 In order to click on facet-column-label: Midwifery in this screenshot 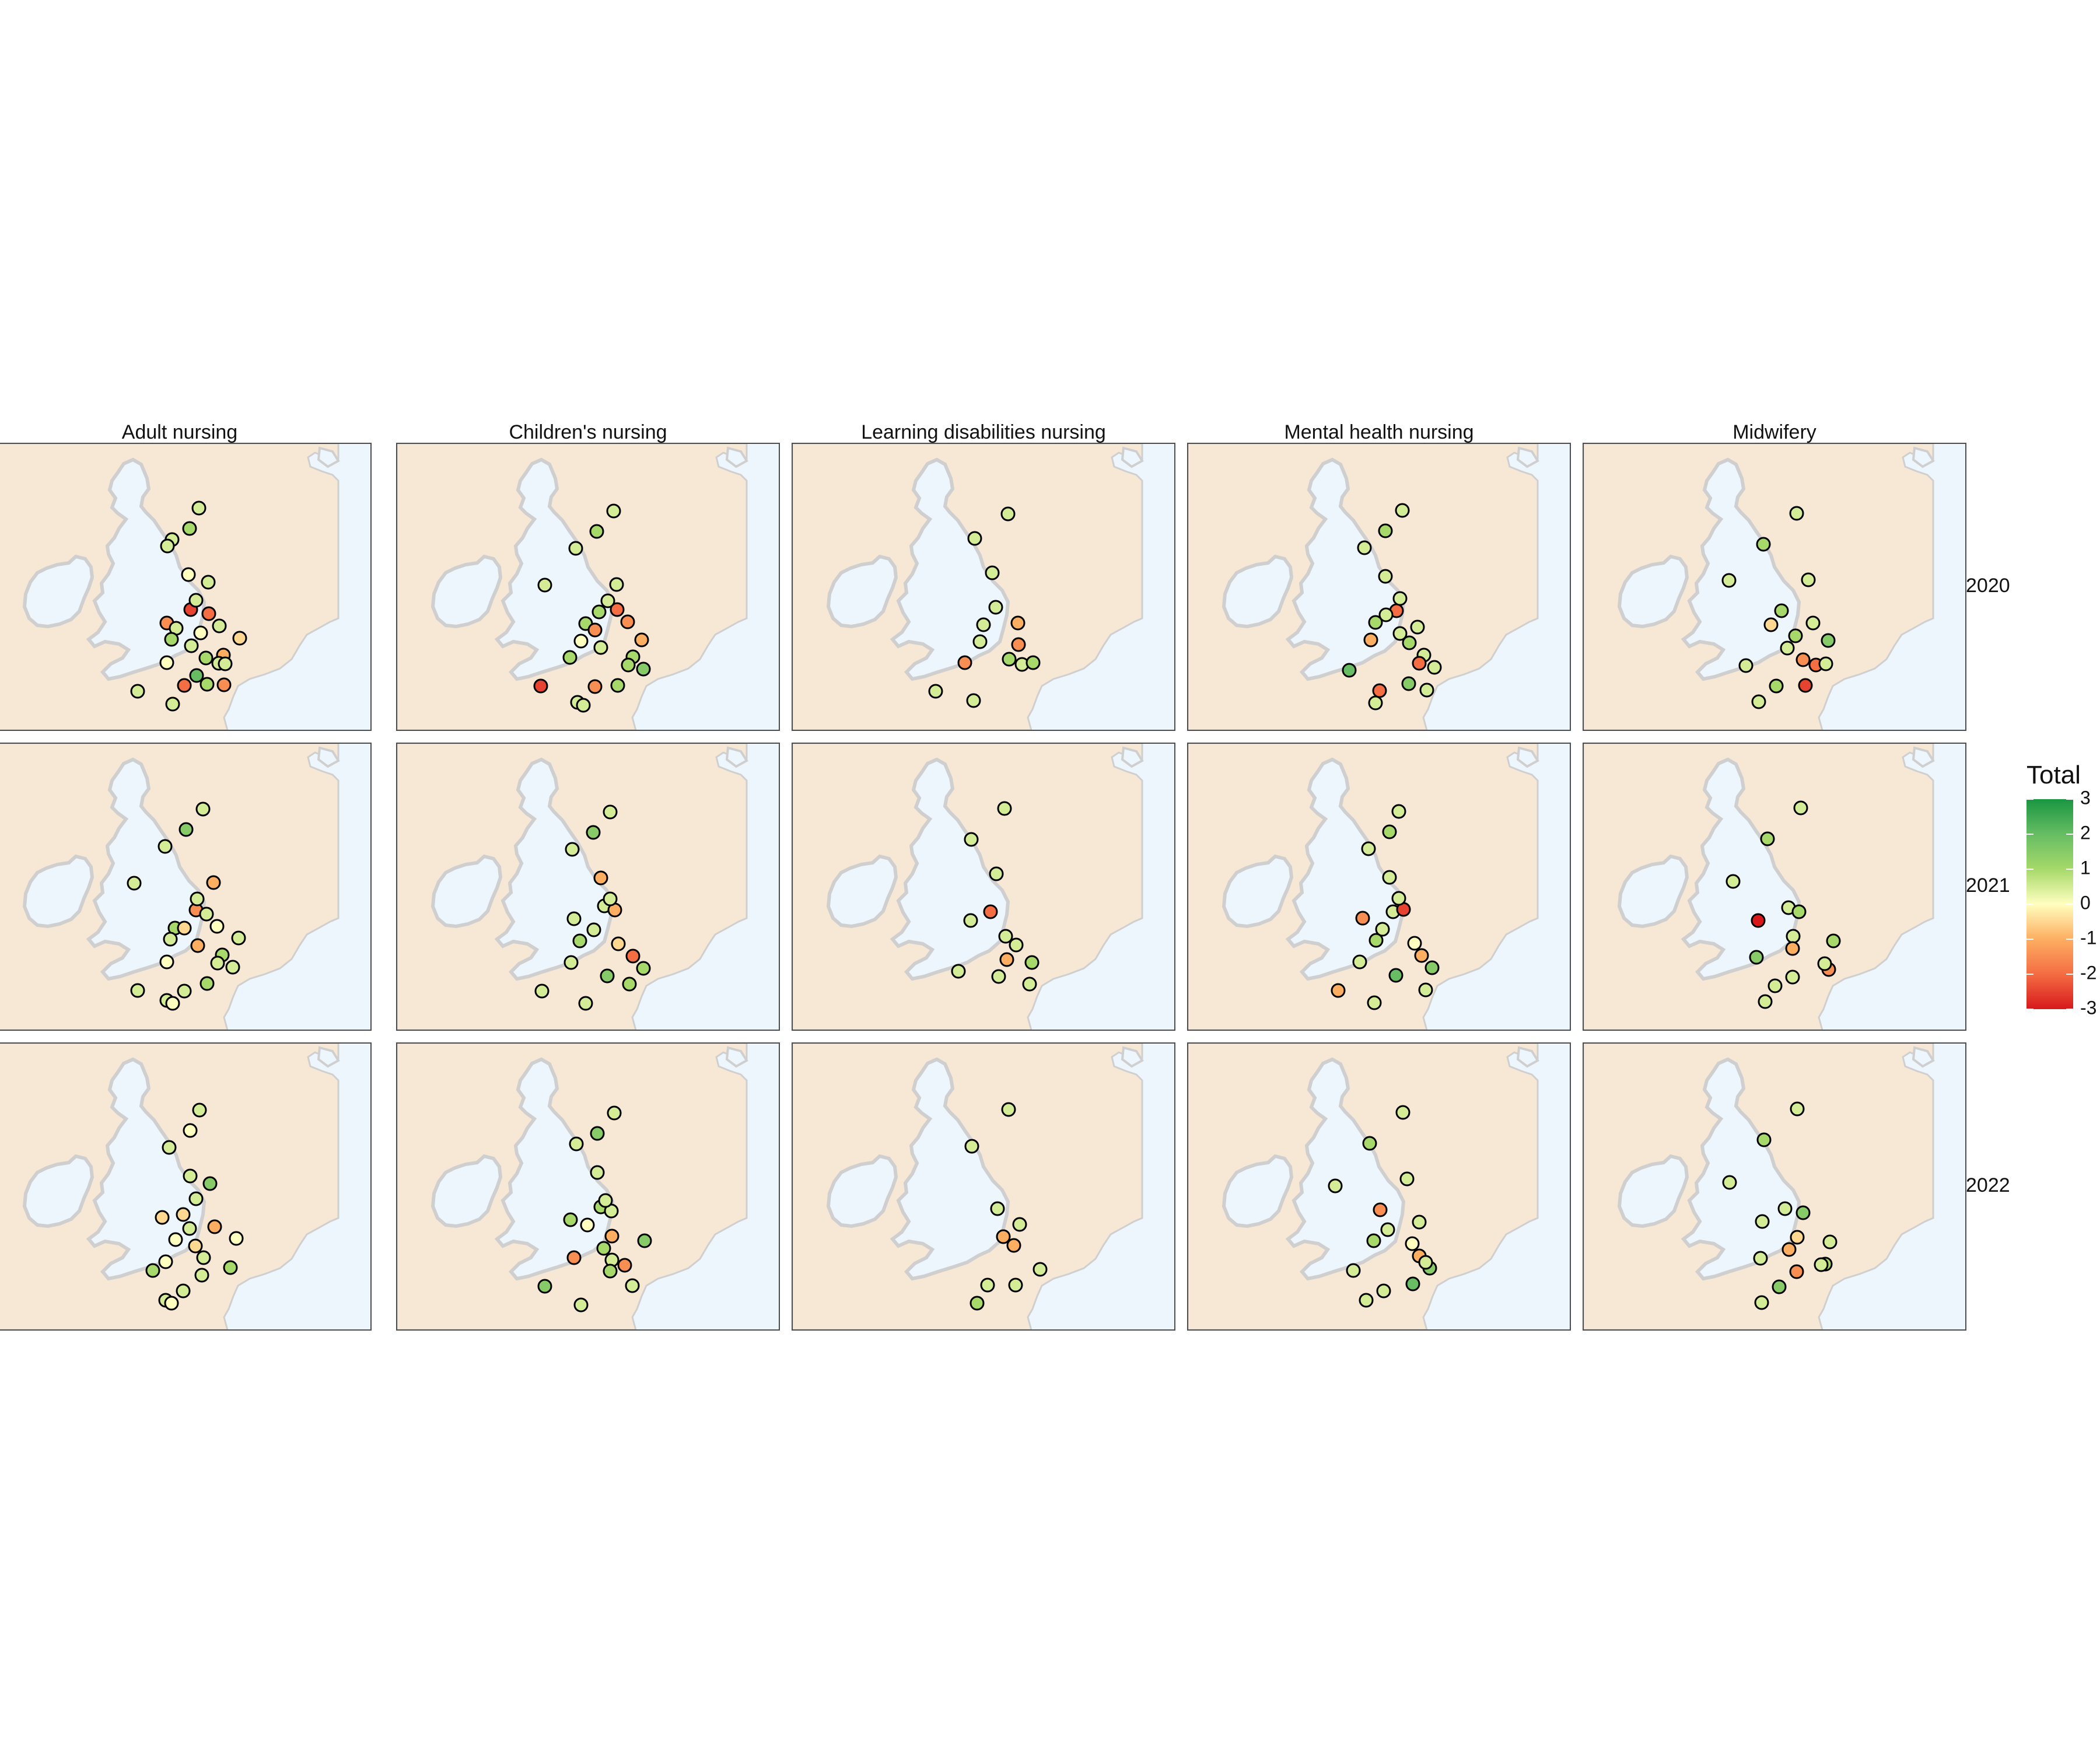, I will do `click(1774, 432)`.